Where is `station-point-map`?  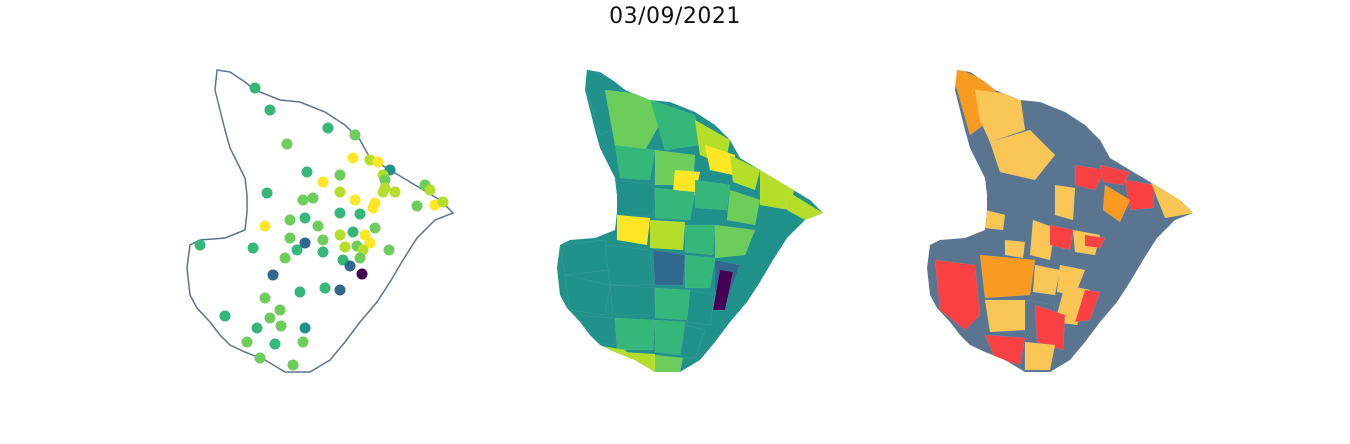 station-point-map is located at coordinates (320, 221).